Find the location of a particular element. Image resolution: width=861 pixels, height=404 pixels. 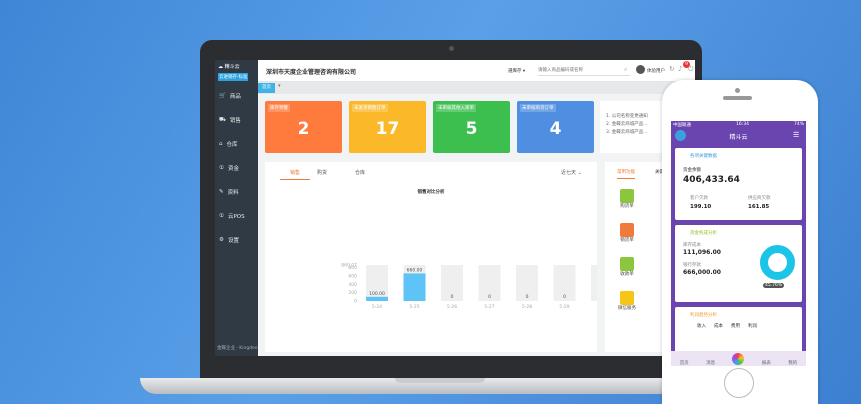

stat-card-title: 未发货销售订单 is located at coordinates (370, 108).